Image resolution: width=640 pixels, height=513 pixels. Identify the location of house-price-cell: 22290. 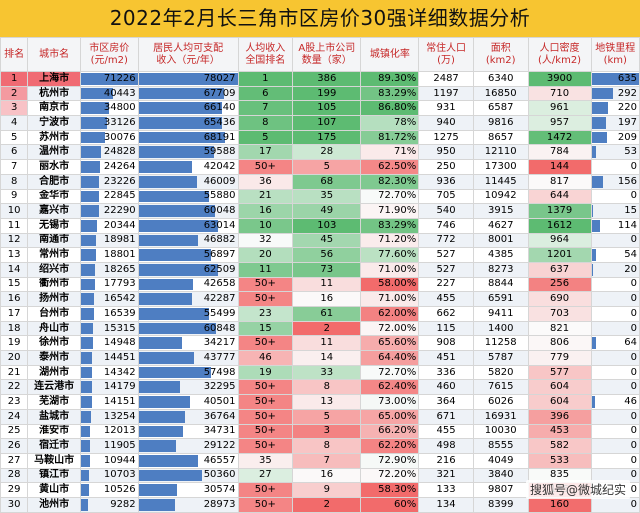
(109, 211).